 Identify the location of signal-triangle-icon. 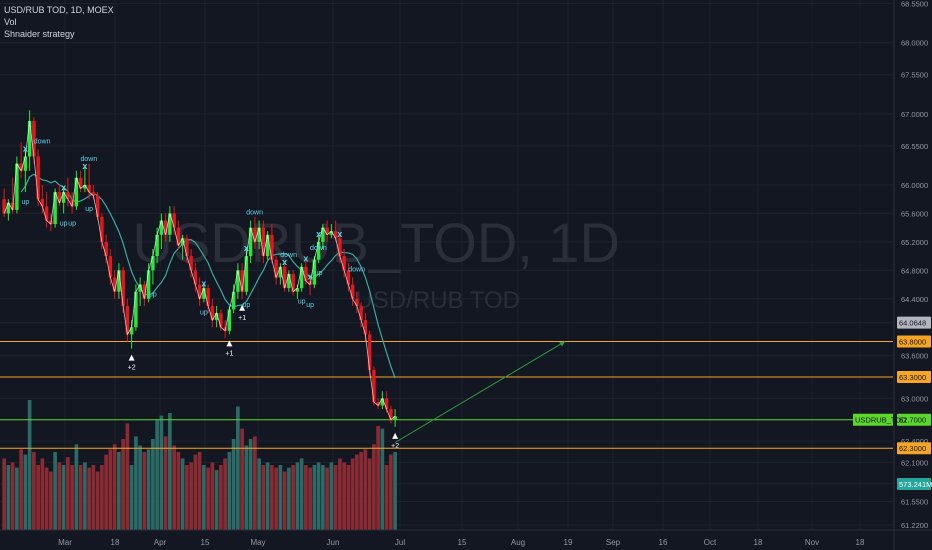
(395, 435).